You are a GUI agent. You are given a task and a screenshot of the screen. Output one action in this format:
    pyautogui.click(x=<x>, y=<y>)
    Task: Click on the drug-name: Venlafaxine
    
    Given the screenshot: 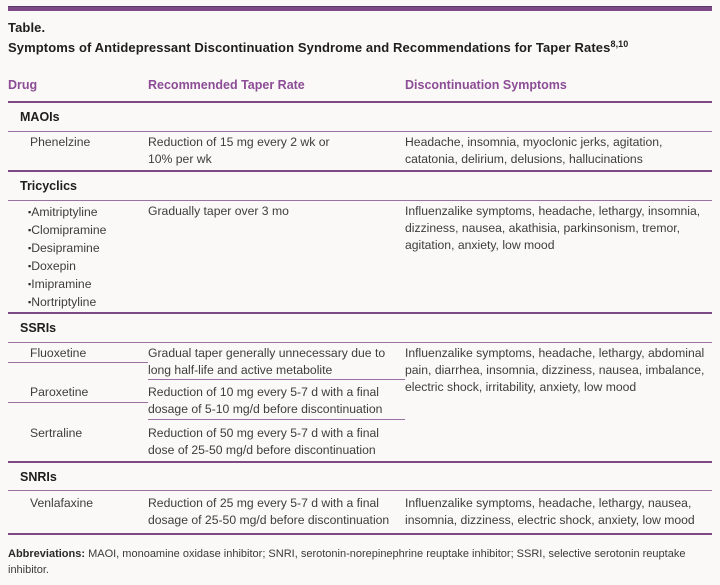 What is the action you would take?
    pyautogui.click(x=62, y=503)
    